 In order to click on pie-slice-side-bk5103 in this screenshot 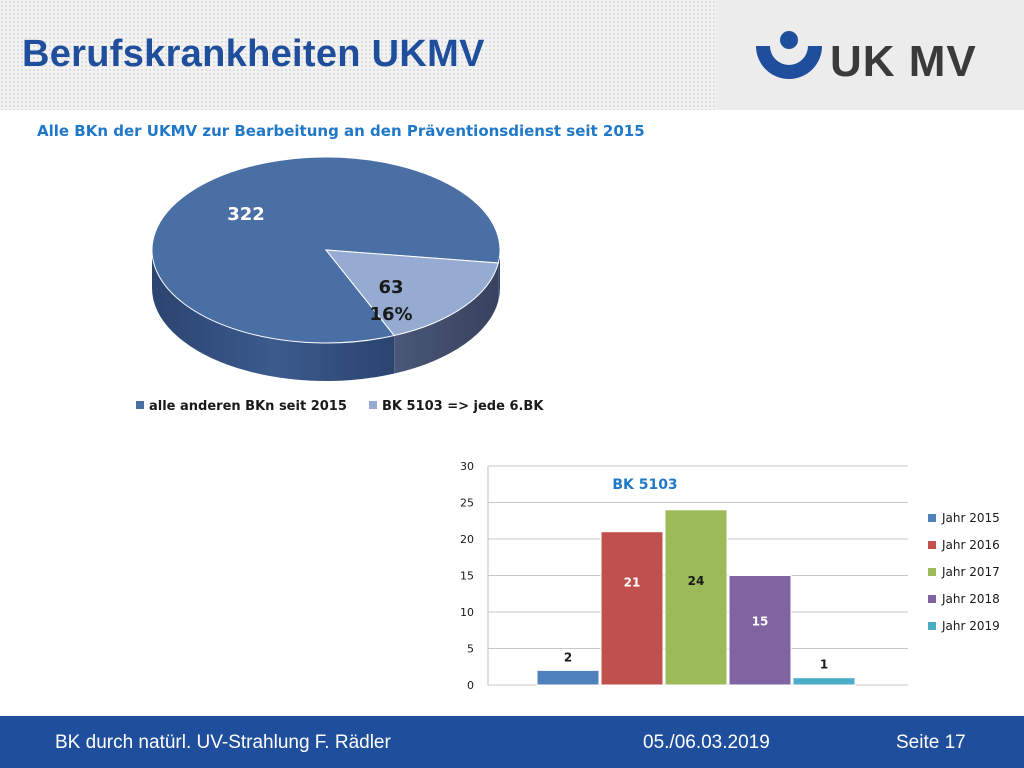, I will do `click(446, 318)`.